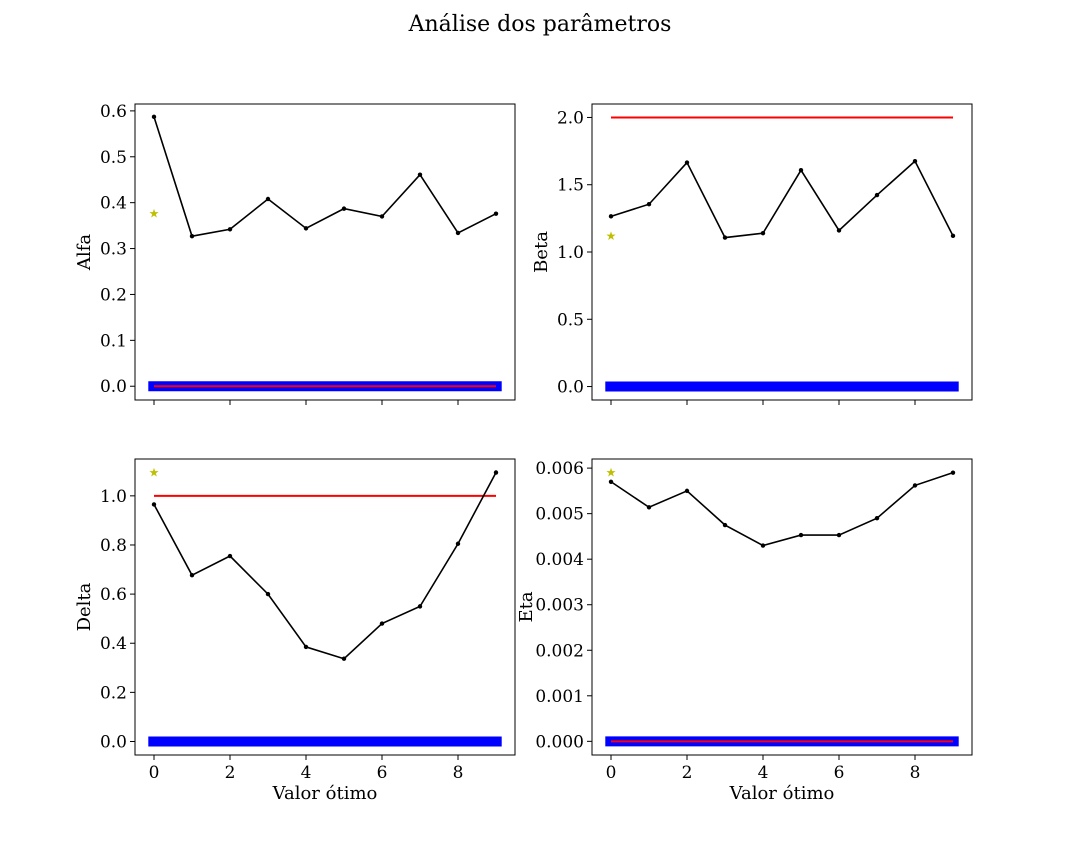 Image resolution: width=1080 pixels, height=864 pixels. What do you see at coordinates (570, 186) in the screenshot?
I see `y-tick-label: 1.5` at bounding box center [570, 186].